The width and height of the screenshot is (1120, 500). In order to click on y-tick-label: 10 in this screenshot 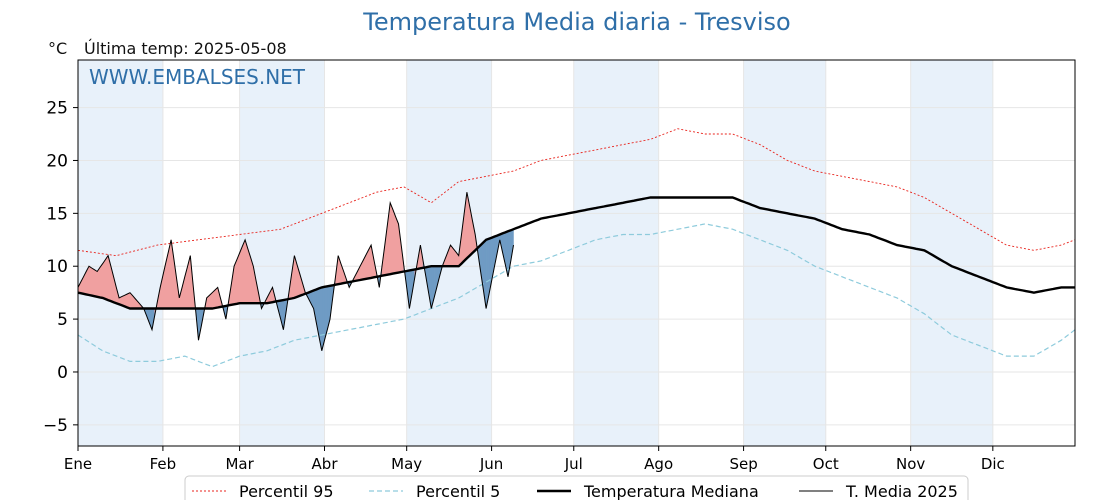, I will do `click(57, 267)`.